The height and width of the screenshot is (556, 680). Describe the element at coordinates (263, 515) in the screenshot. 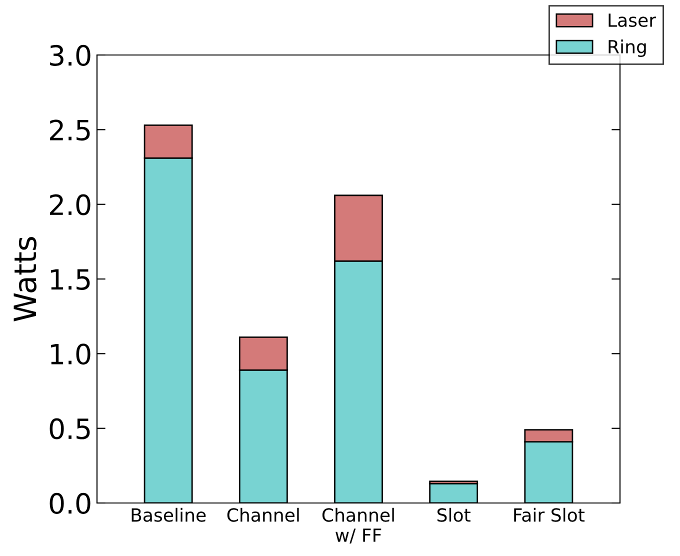

I see `x-tick-label: Channel` at that location.